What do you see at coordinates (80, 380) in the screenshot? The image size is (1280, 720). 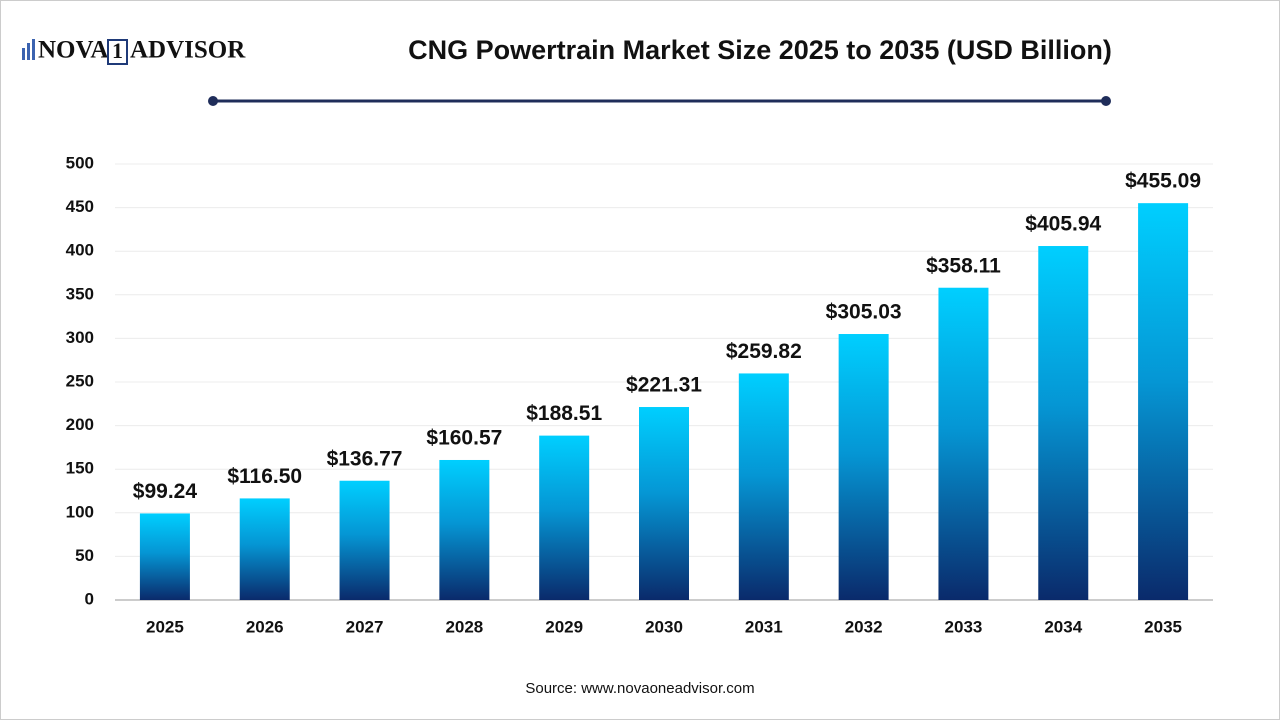 I see `y-tick-label: 250` at bounding box center [80, 380].